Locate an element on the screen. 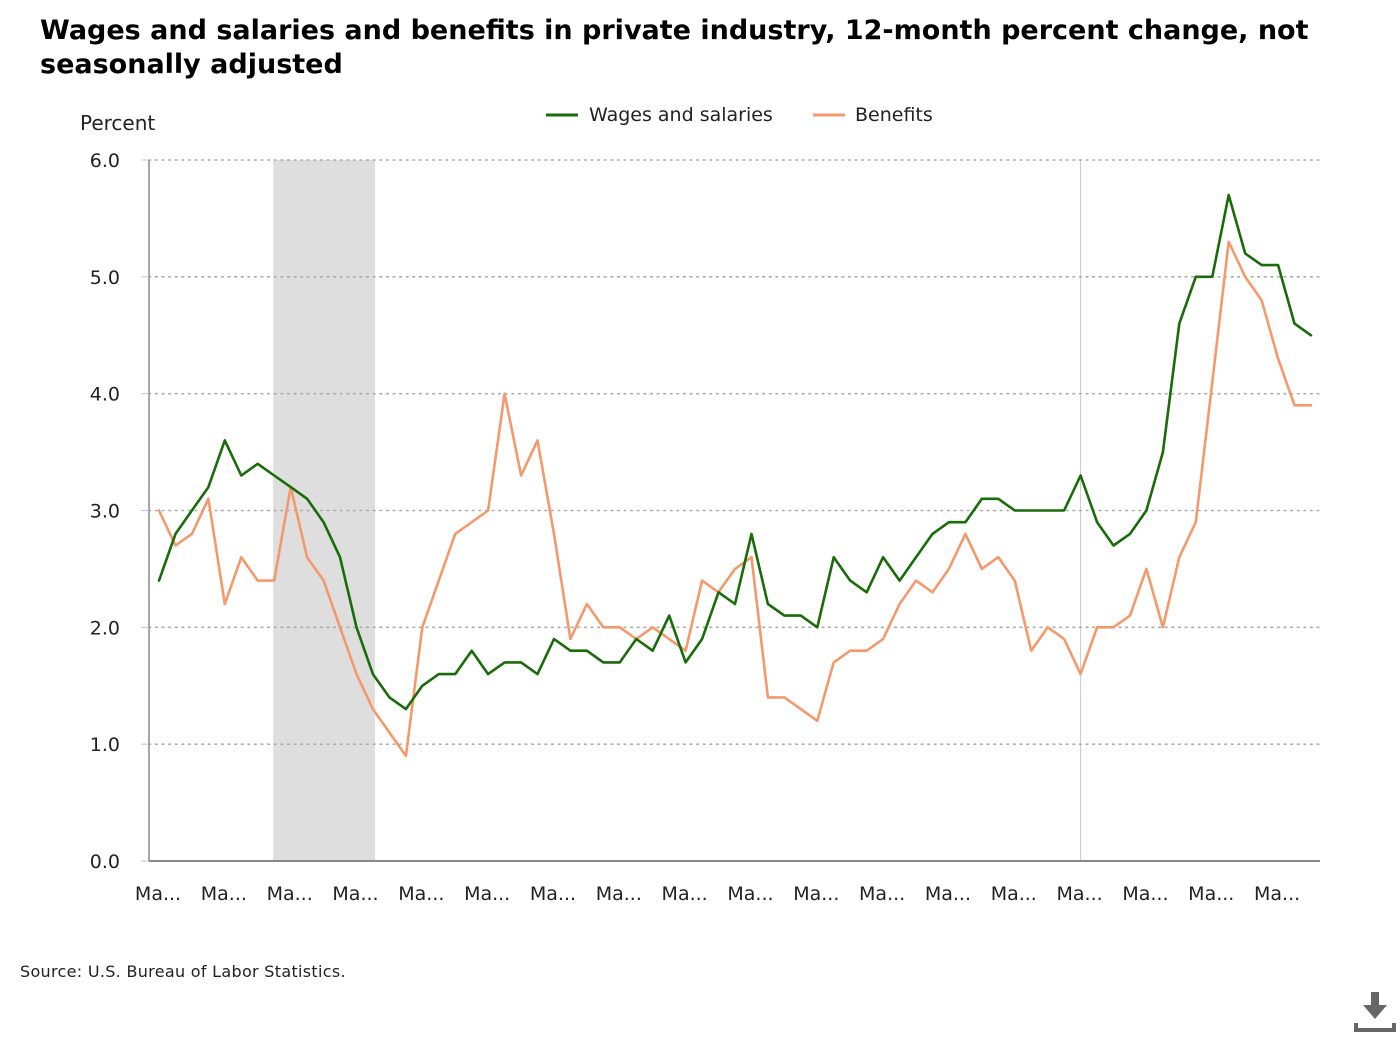 Image resolution: width=1400 pixels, height=1040 pixels. y-tick-label: 4.0 is located at coordinates (105, 395).